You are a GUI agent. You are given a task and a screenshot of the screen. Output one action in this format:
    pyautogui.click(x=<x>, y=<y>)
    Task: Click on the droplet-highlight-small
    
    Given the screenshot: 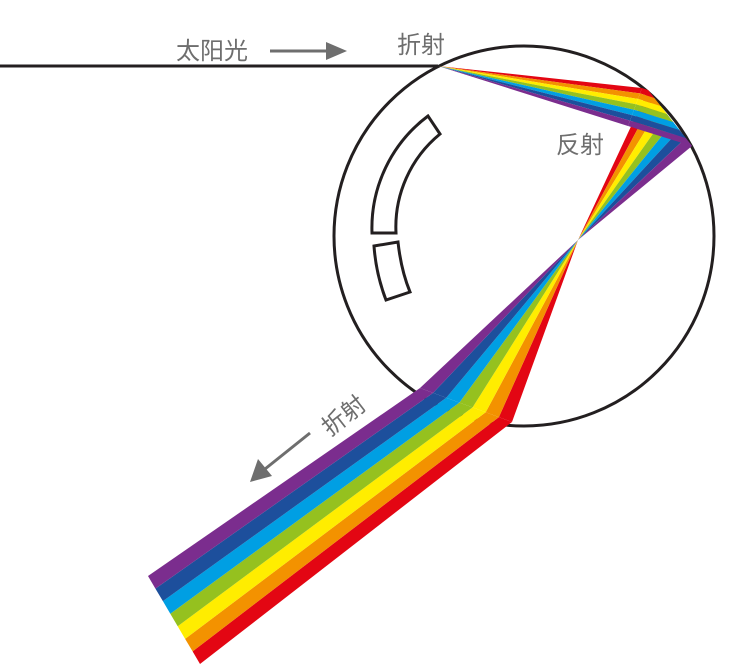 What is the action you would take?
    pyautogui.click(x=392, y=271)
    